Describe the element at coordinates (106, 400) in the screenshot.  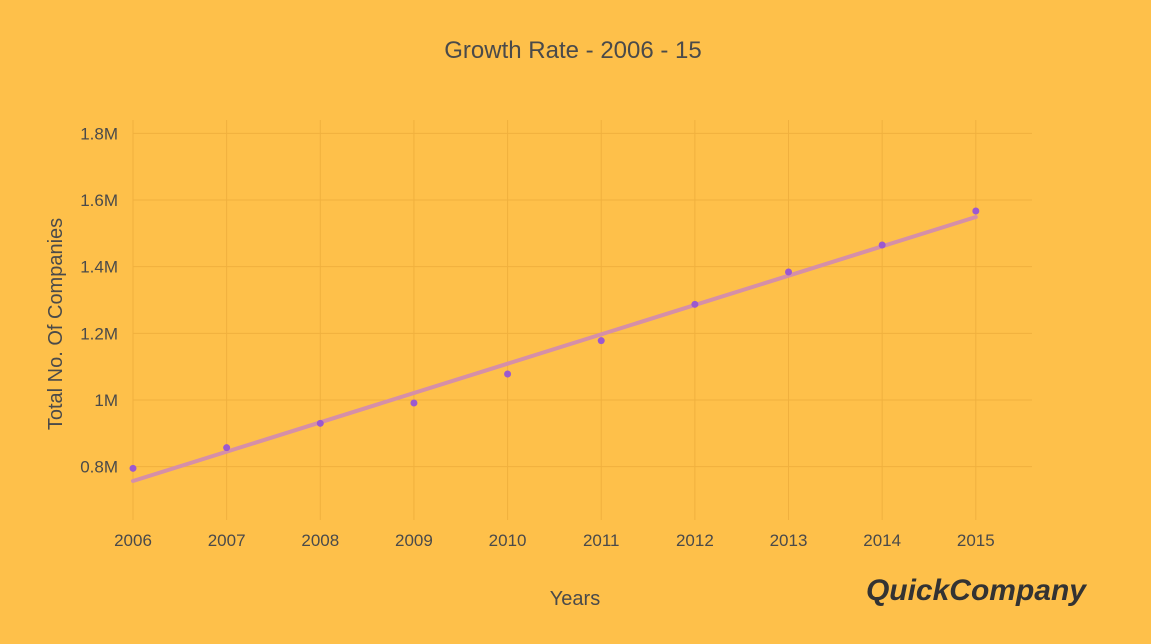
I see `y-tick-label: 1M` at that location.